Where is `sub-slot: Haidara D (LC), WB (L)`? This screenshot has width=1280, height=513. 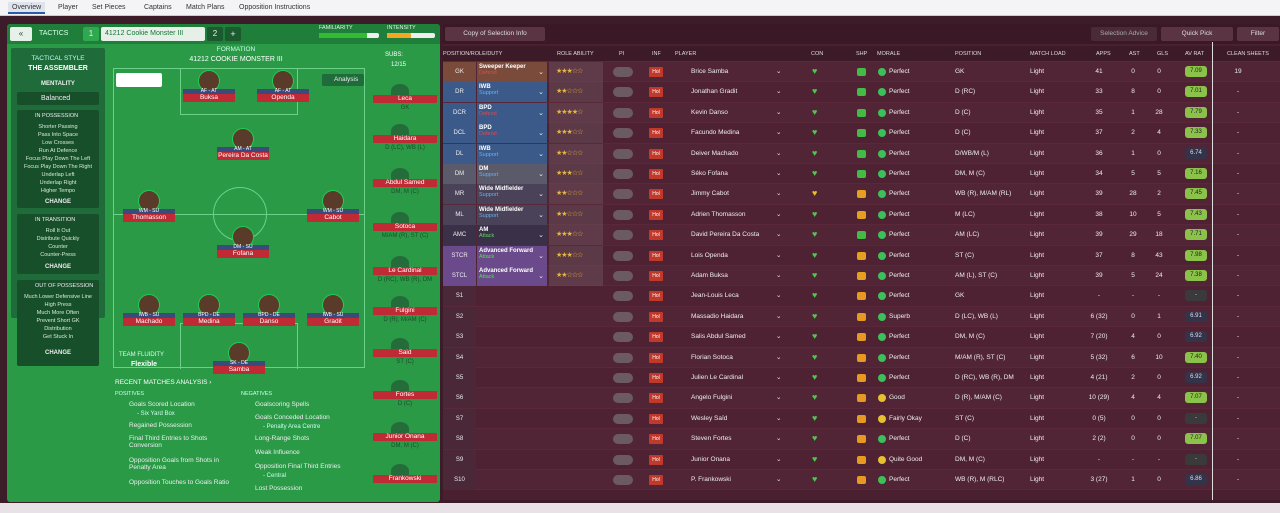 sub-slot: Haidara D (LC), WB (L) is located at coordinates (405, 138).